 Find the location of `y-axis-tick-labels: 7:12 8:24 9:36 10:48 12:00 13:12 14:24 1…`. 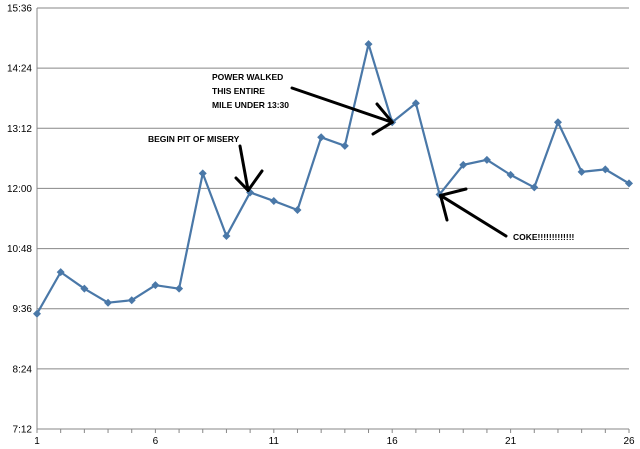

y-axis-tick-labels: 7:12 8:24 9:36 10:48 12:00 13:12 14:24 1… is located at coordinates (19, 220).